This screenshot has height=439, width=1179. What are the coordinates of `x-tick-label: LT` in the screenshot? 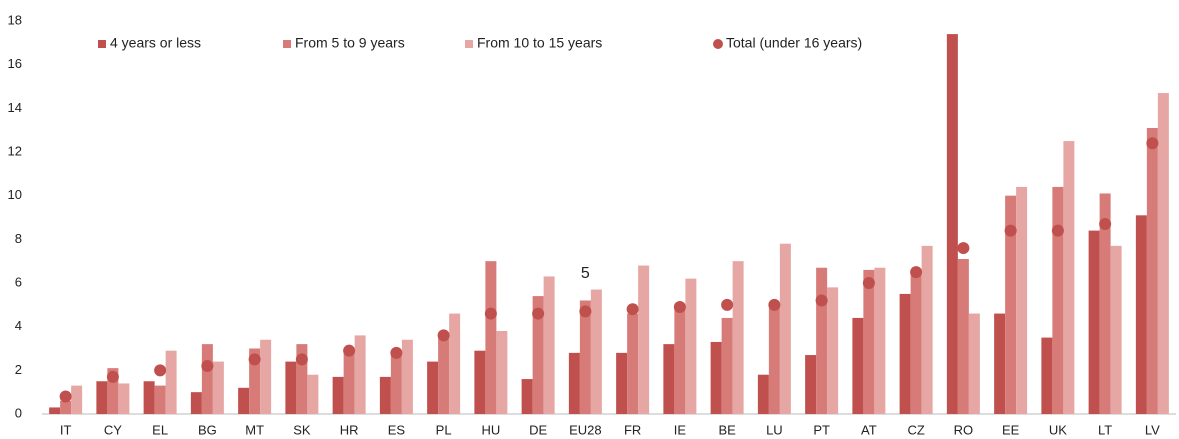 It's located at (1105, 429).